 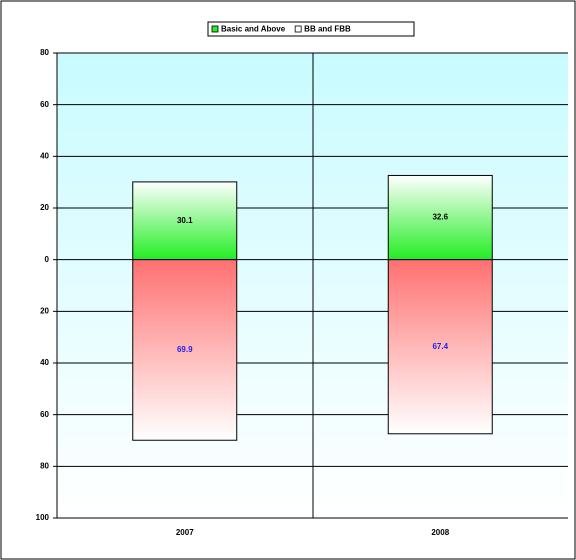 I want to click on data-label: 67.4, so click(x=440, y=346).